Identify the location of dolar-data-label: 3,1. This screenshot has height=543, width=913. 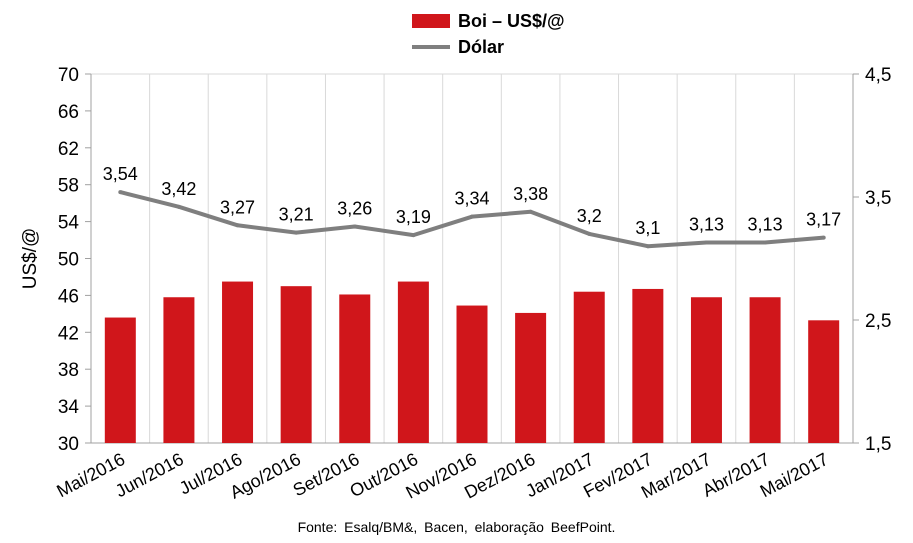
(647, 228).